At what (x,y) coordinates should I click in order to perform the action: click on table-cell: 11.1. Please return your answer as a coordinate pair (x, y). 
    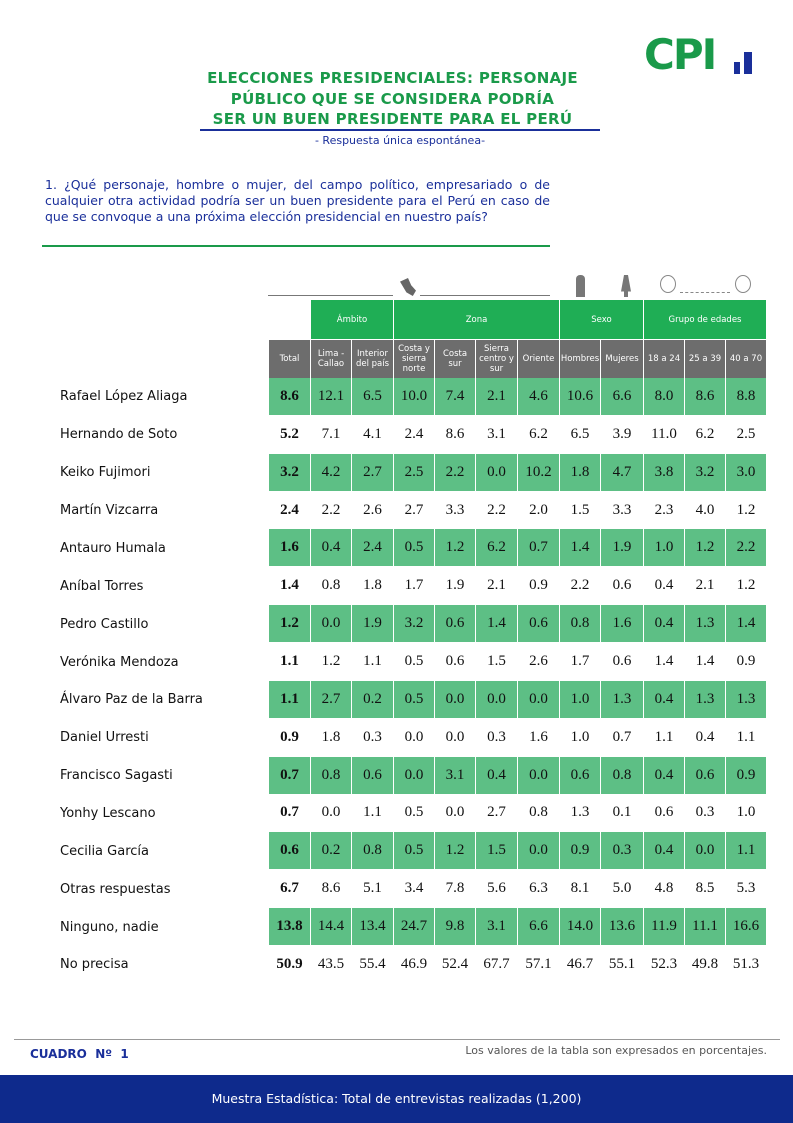
    Looking at the image, I should click on (705, 927).